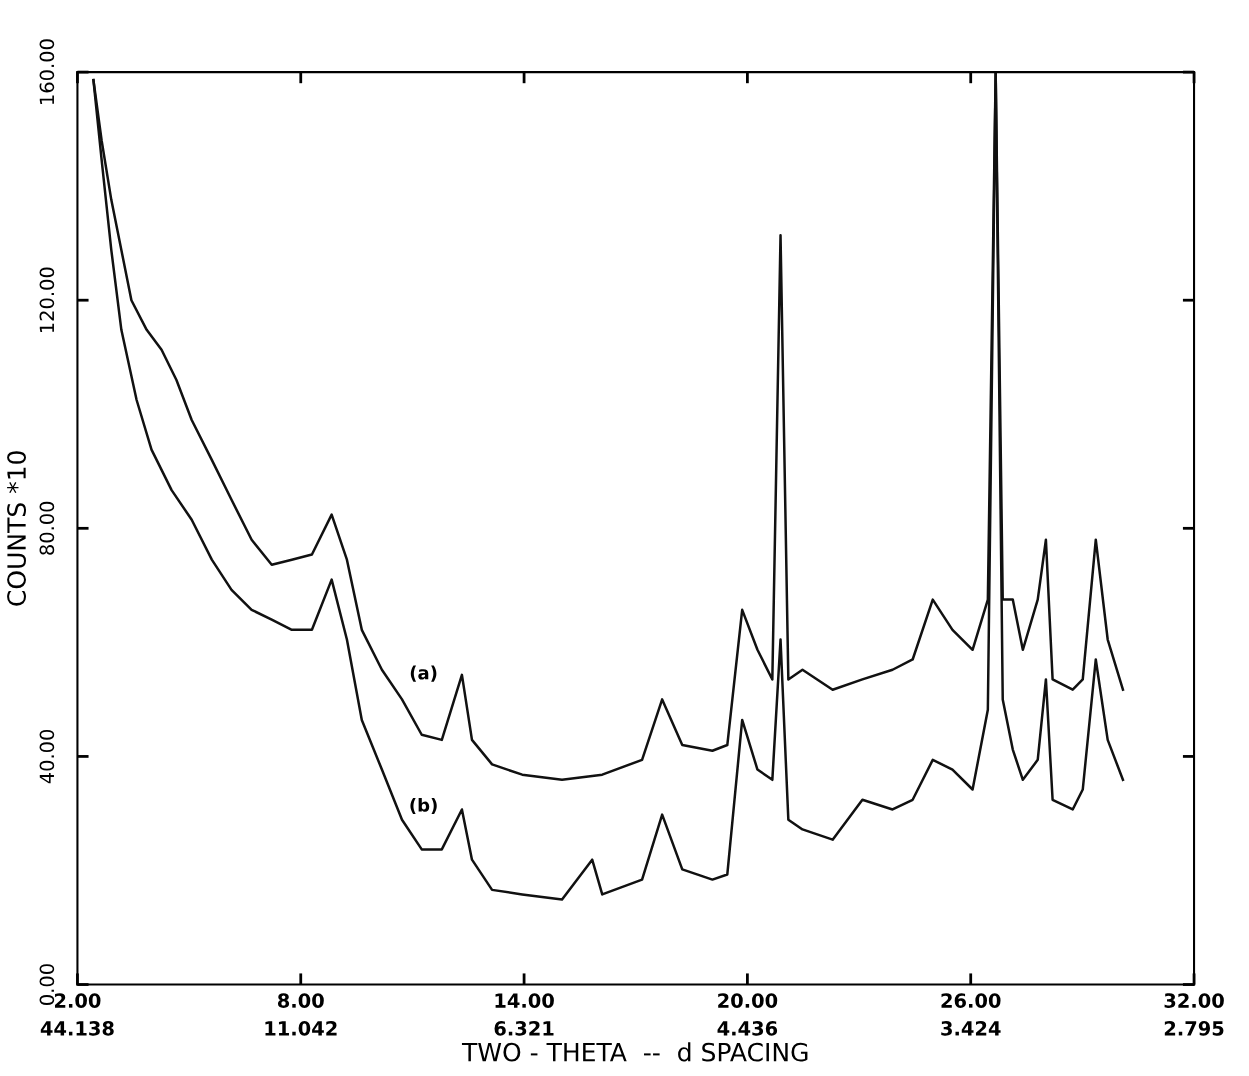 This screenshot has height=1076, width=1249. I want to click on x-tick-label: 20.00, so click(748, 1000).